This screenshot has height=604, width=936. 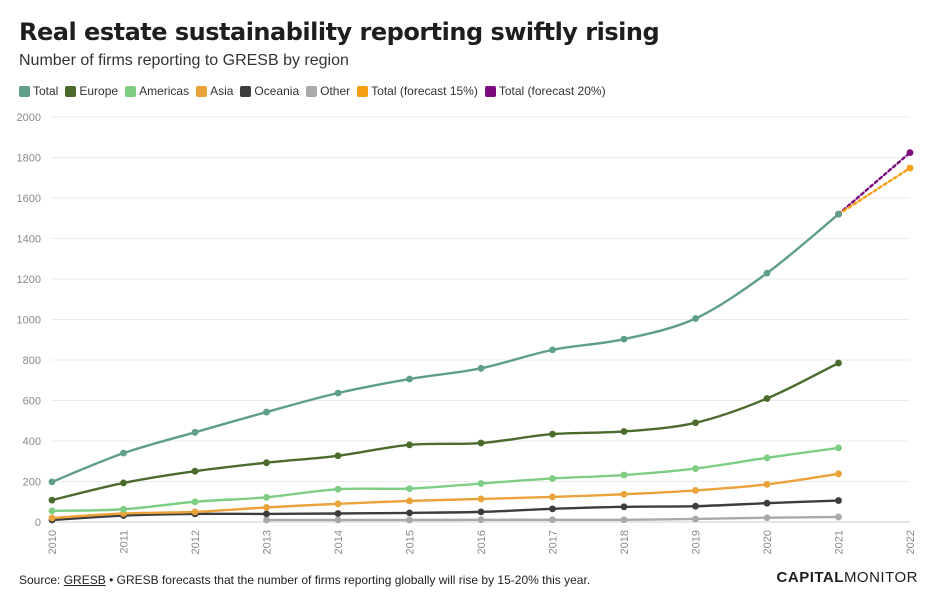 I want to click on brand-logo-part1: CAPITAL, so click(x=810, y=577).